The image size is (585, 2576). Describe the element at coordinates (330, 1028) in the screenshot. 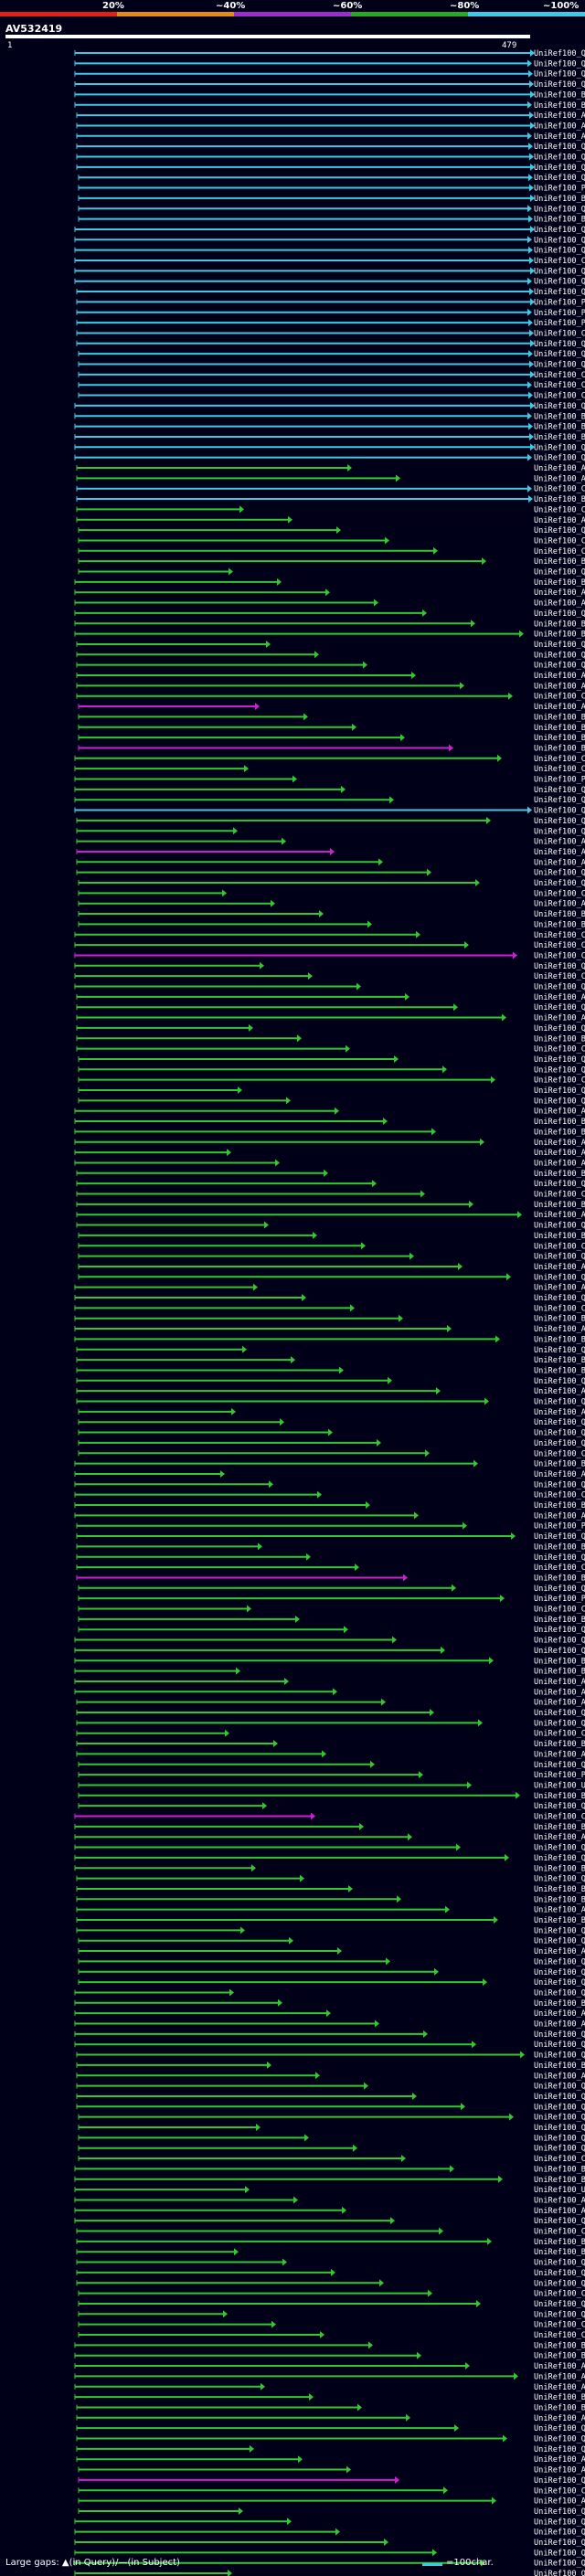

I see `hit-row: UniRef100_Q24891` at that location.